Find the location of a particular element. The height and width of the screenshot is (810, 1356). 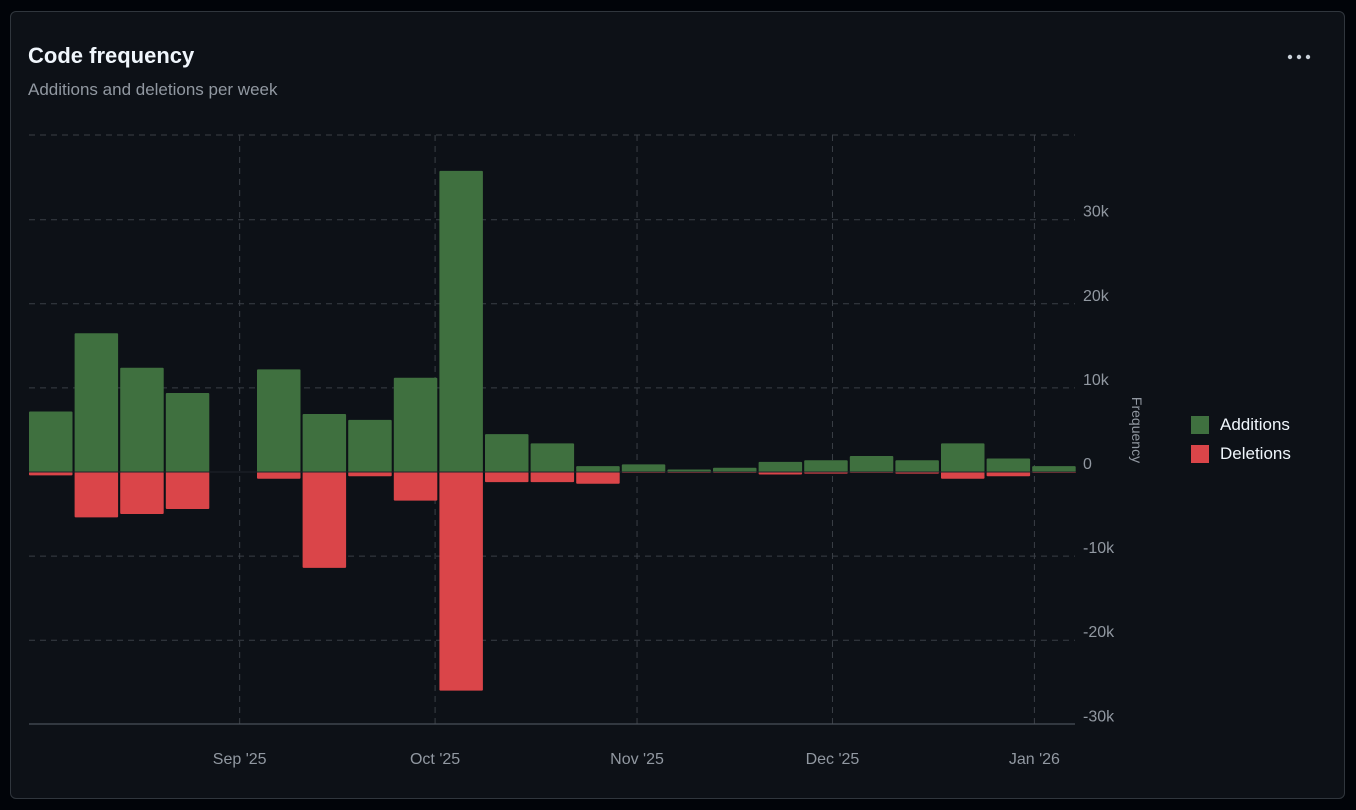

legend-item-deletions: Deletions is located at coordinates (1241, 453).